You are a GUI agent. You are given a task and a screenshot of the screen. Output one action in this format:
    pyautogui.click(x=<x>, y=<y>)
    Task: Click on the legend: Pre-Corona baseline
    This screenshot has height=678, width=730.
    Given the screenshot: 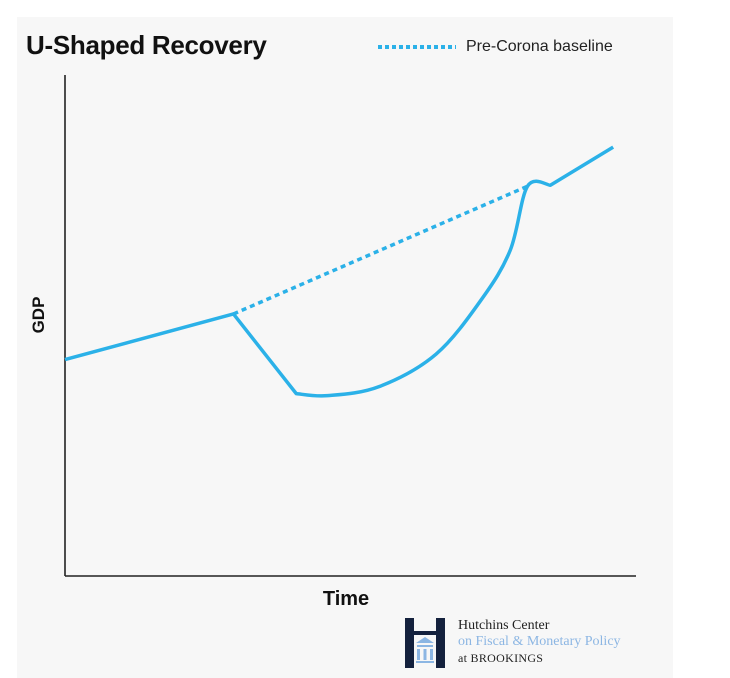 What is the action you would take?
    pyautogui.click(x=495, y=47)
    